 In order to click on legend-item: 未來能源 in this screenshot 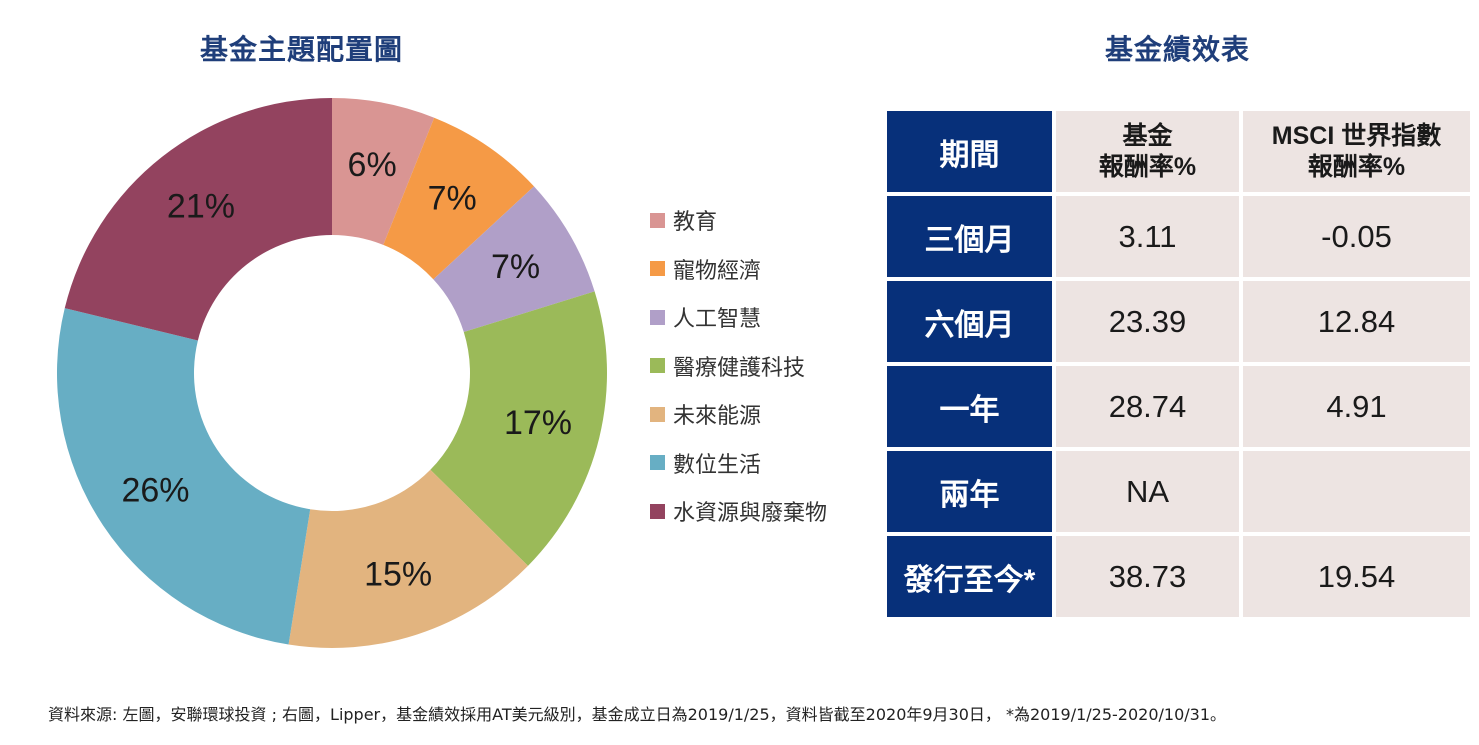, I will do `click(738, 414)`.